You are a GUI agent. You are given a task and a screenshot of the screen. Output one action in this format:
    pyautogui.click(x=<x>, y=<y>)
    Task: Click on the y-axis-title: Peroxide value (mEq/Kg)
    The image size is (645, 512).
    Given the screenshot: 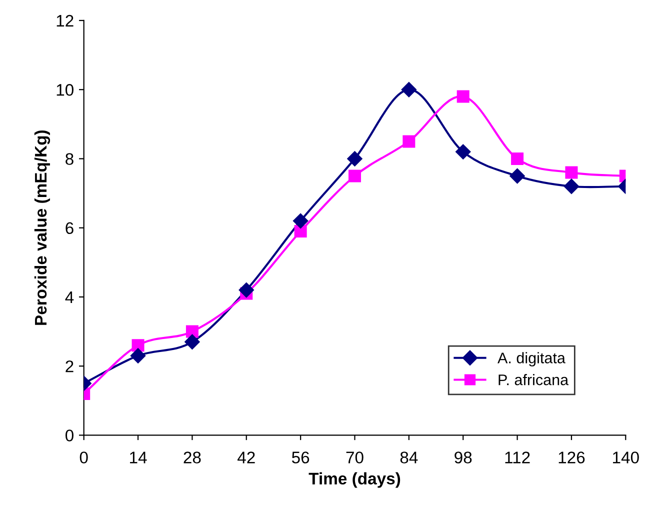 What is the action you would take?
    pyautogui.click(x=42, y=227)
    